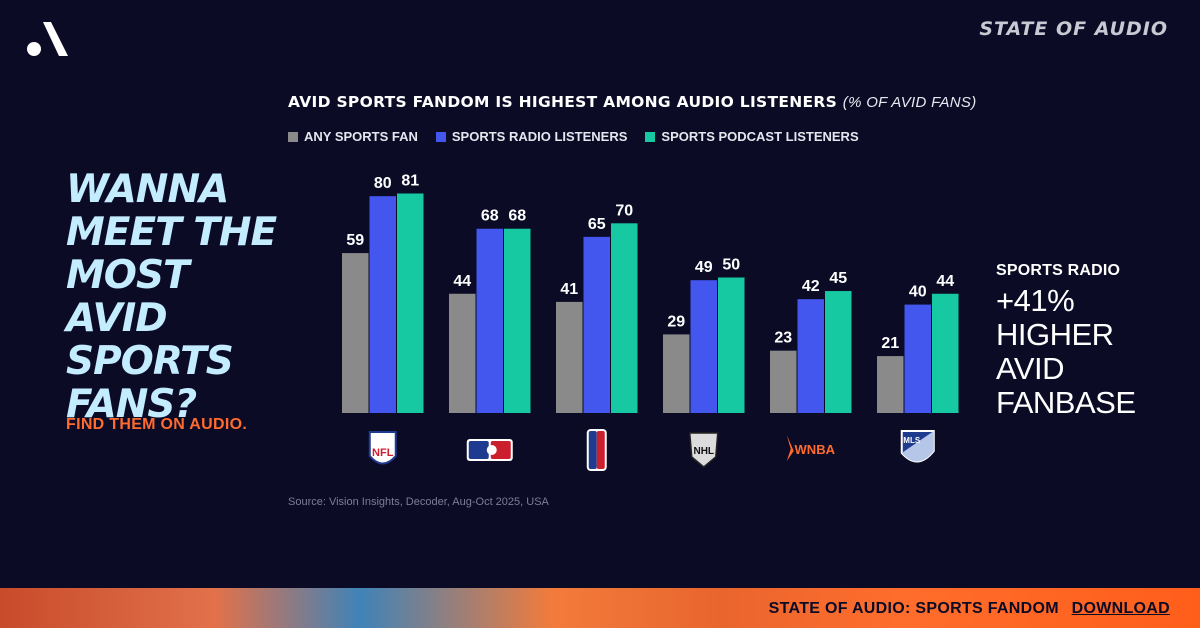 The image size is (1200, 628). I want to click on data-label: 81, so click(410, 180).